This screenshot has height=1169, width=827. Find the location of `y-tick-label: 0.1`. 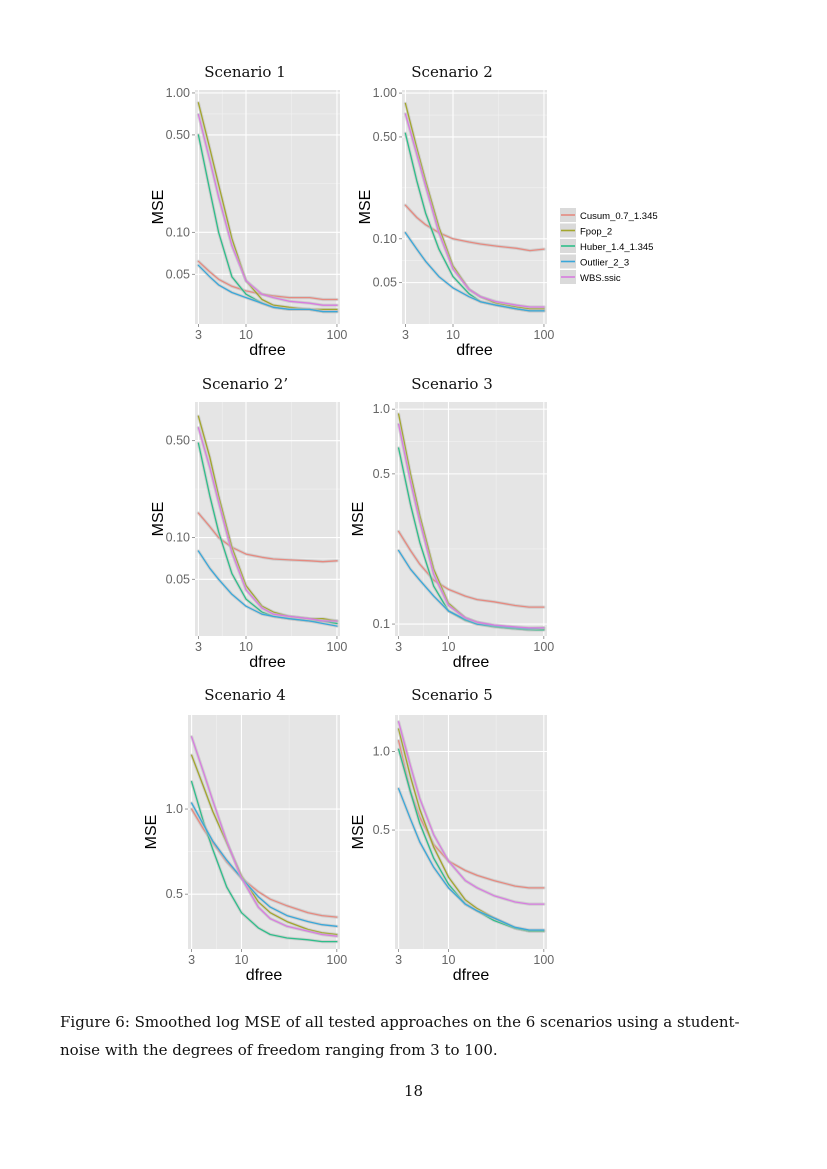

y-tick-label: 0.1 is located at coordinates (381, 624).